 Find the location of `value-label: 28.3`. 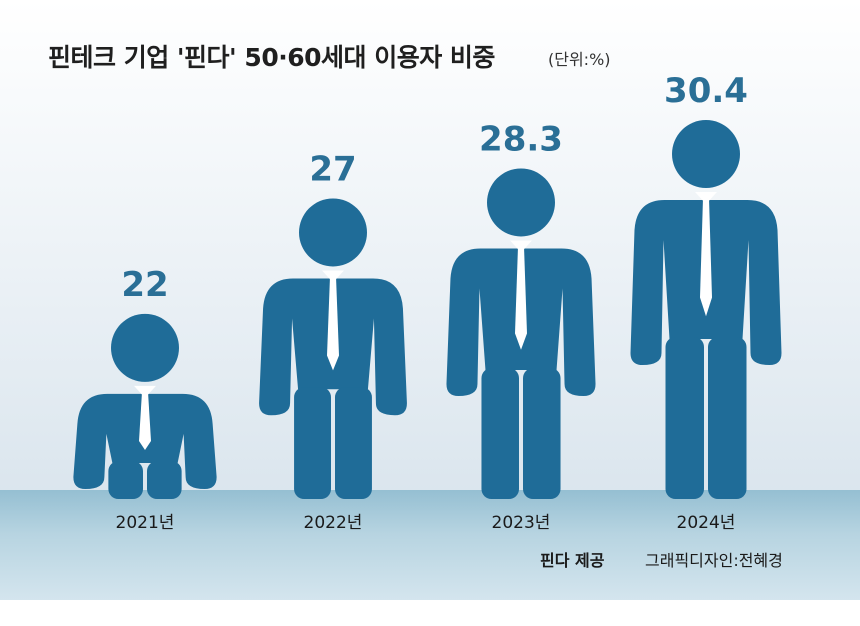

value-label: 28.3 is located at coordinates (521, 139).